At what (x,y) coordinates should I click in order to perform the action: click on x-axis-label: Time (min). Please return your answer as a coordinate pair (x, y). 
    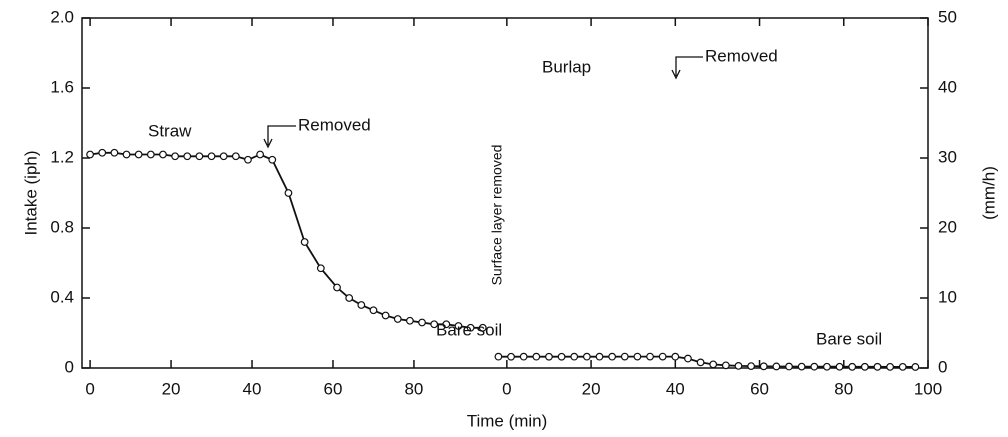
    Looking at the image, I should click on (507, 420).